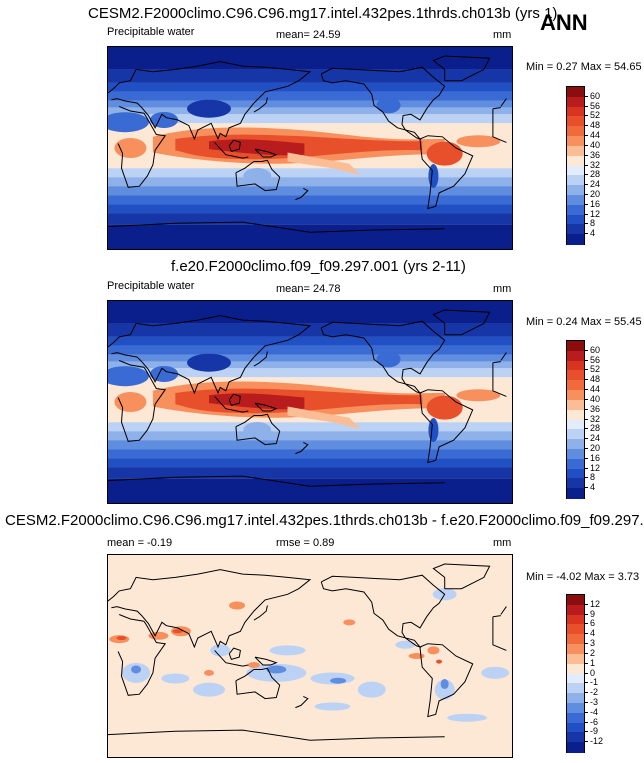 The height and width of the screenshot is (763, 644). What do you see at coordinates (594, 722) in the screenshot?
I see `colorbar-label: -6` at bounding box center [594, 722].